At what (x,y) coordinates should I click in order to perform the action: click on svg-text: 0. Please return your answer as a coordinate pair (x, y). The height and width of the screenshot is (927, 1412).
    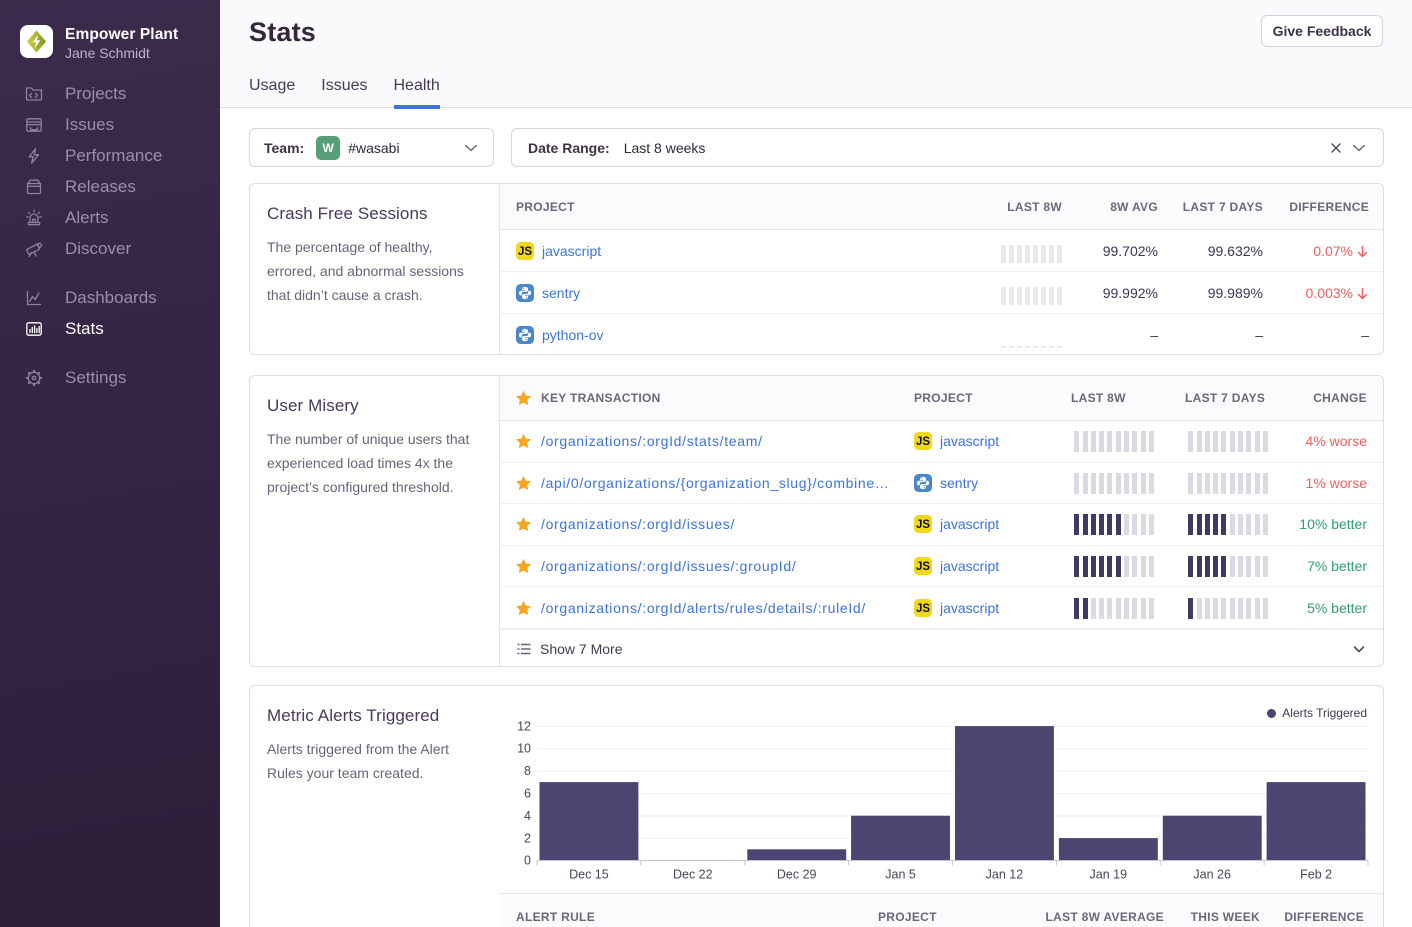
    Looking at the image, I should click on (527, 861).